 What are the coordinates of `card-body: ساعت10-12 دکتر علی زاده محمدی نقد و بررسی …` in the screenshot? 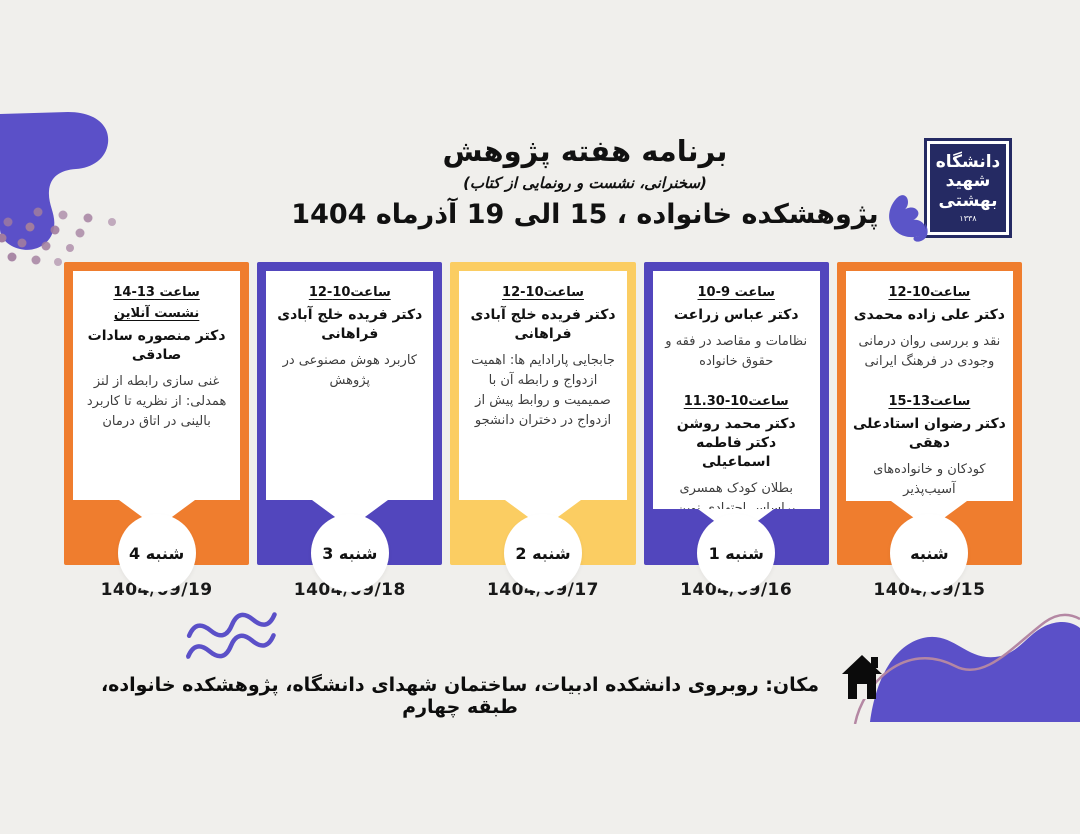 It's located at (929, 386).